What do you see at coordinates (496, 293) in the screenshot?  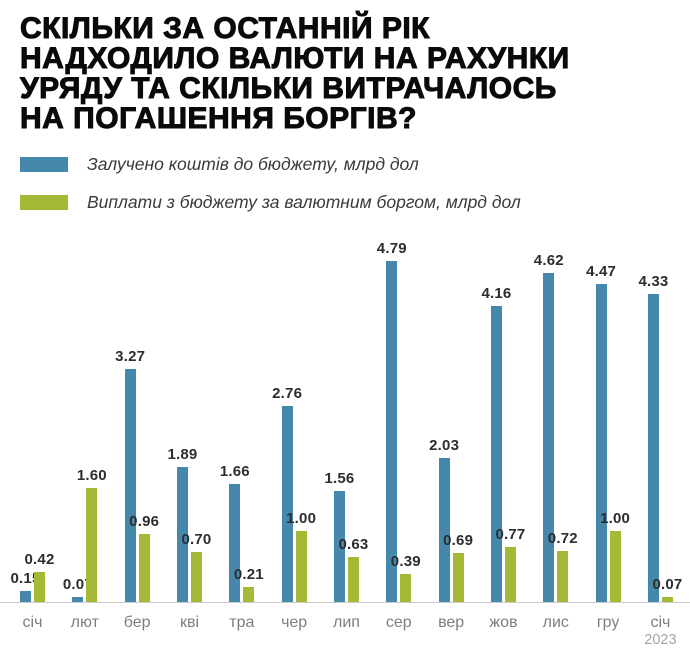 I see `bar-value-label-inflows-10: 4.16` at bounding box center [496, 293].